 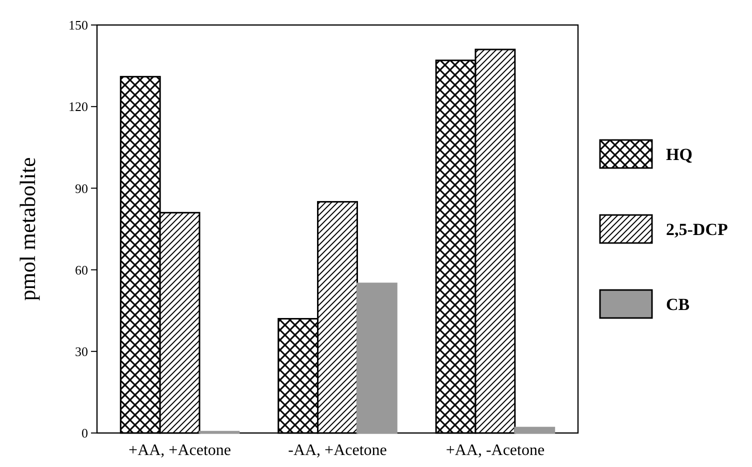 What do you see at coordinates (678, 304) in the screenshot?
I see `legend-label: CB` at bounding box center [678, 304].